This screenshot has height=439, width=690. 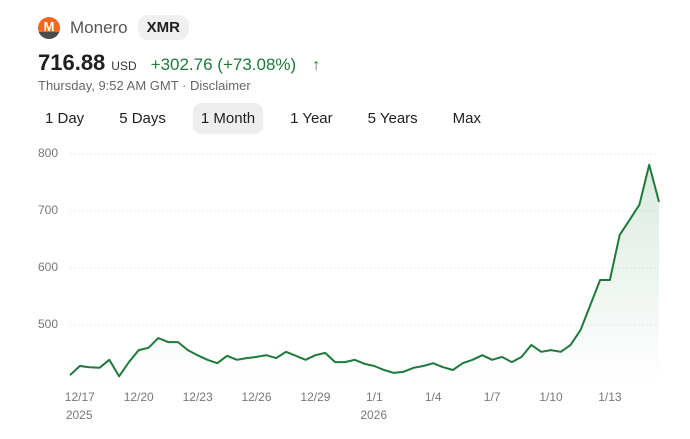 What do you see at coordinates (124, 66) in the screenshot?
I see `currency: USD` at bounding box center [124, 66].